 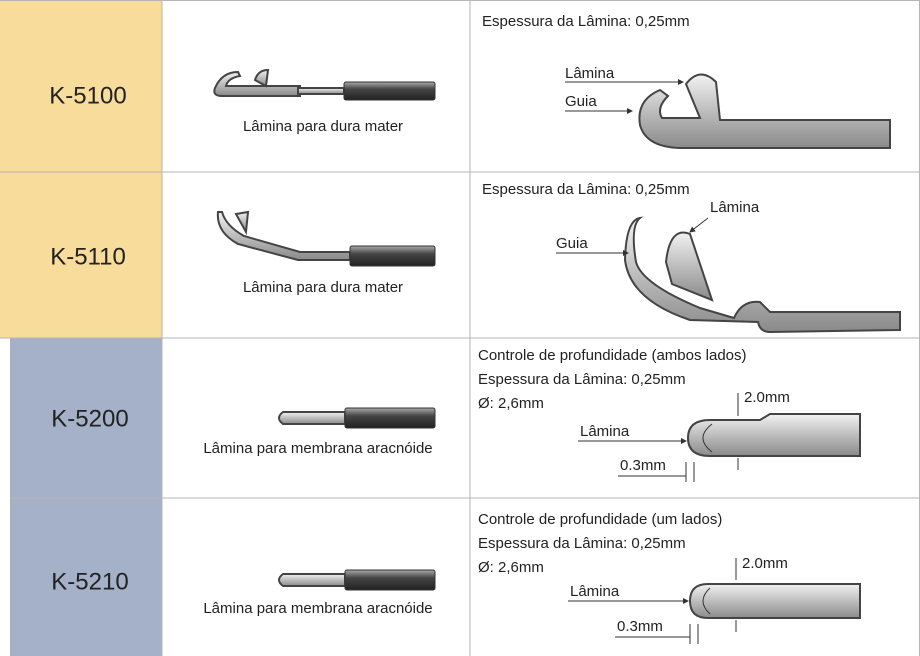 What do you see at coordinates (89, 418) in the screenshot?
I see `product-code: K-5200` at bounding box center [89, 418].